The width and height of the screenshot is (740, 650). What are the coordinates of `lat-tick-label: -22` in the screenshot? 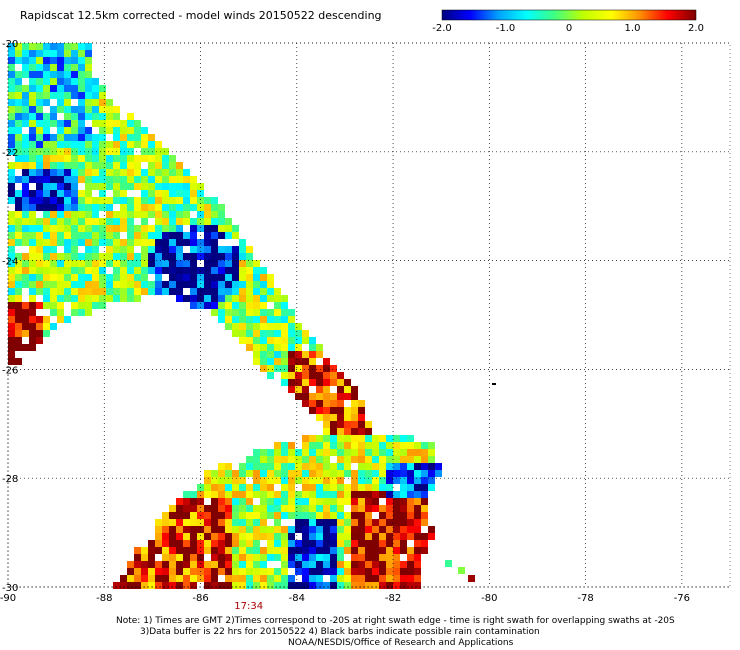 It's located at (10, 153).